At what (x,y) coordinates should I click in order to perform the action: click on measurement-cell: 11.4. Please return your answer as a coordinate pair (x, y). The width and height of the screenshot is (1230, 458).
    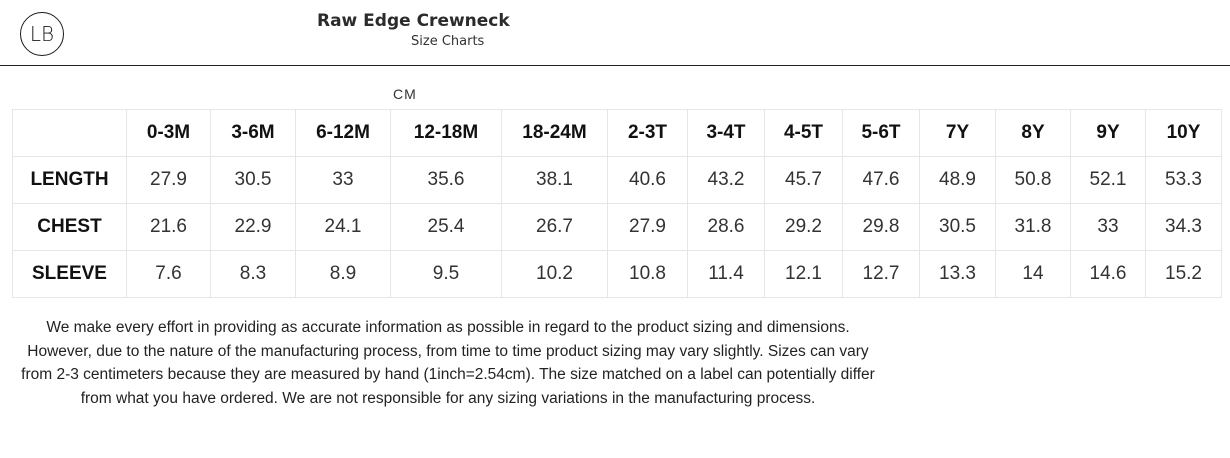
    Looking at the image, I should click on (726, 274).